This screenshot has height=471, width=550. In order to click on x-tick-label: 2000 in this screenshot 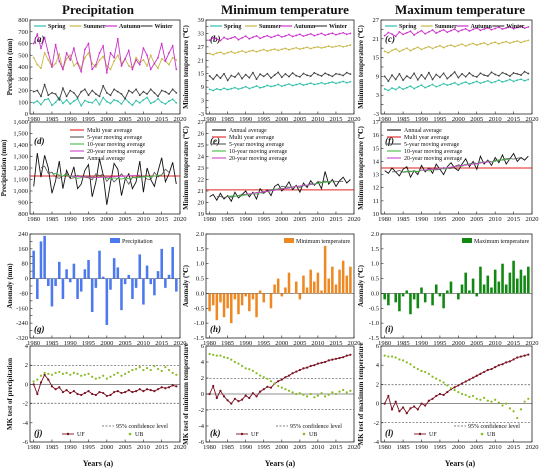, I will do `click(106, 343)`.